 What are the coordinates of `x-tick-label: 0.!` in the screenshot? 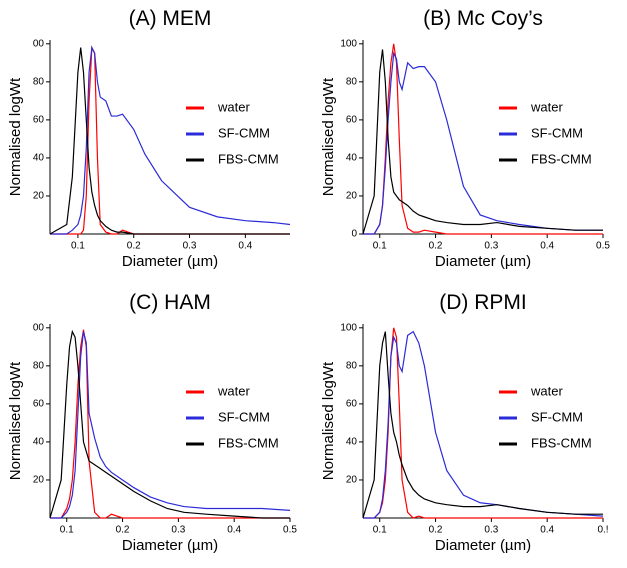 It's located at (602, 530).